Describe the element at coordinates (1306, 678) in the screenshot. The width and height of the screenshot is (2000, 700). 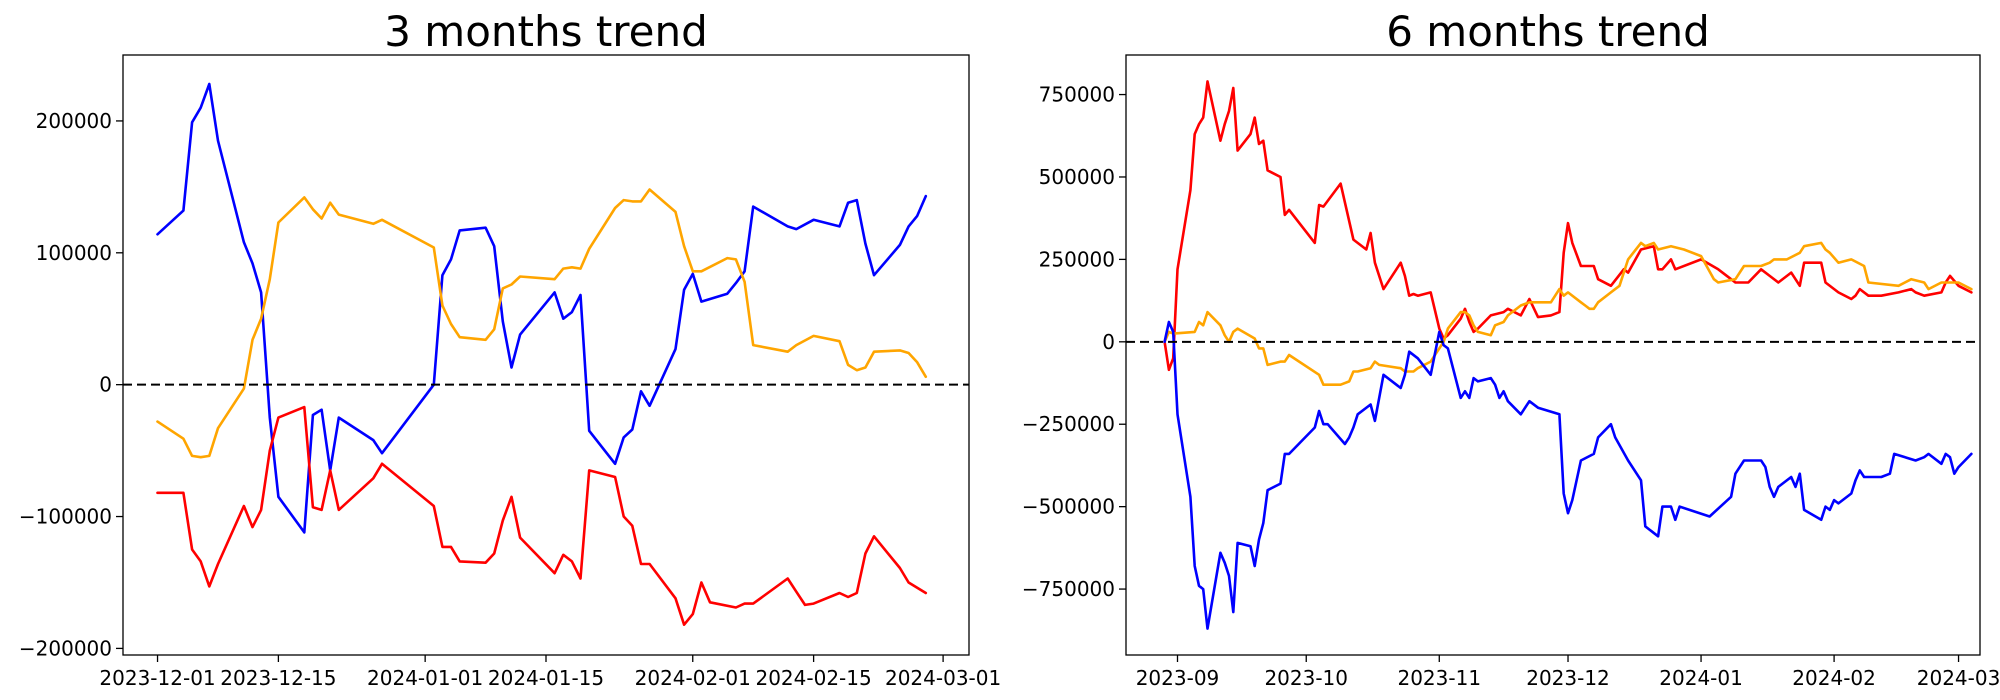
I see `x-tick-label: 2023-10` at that location.